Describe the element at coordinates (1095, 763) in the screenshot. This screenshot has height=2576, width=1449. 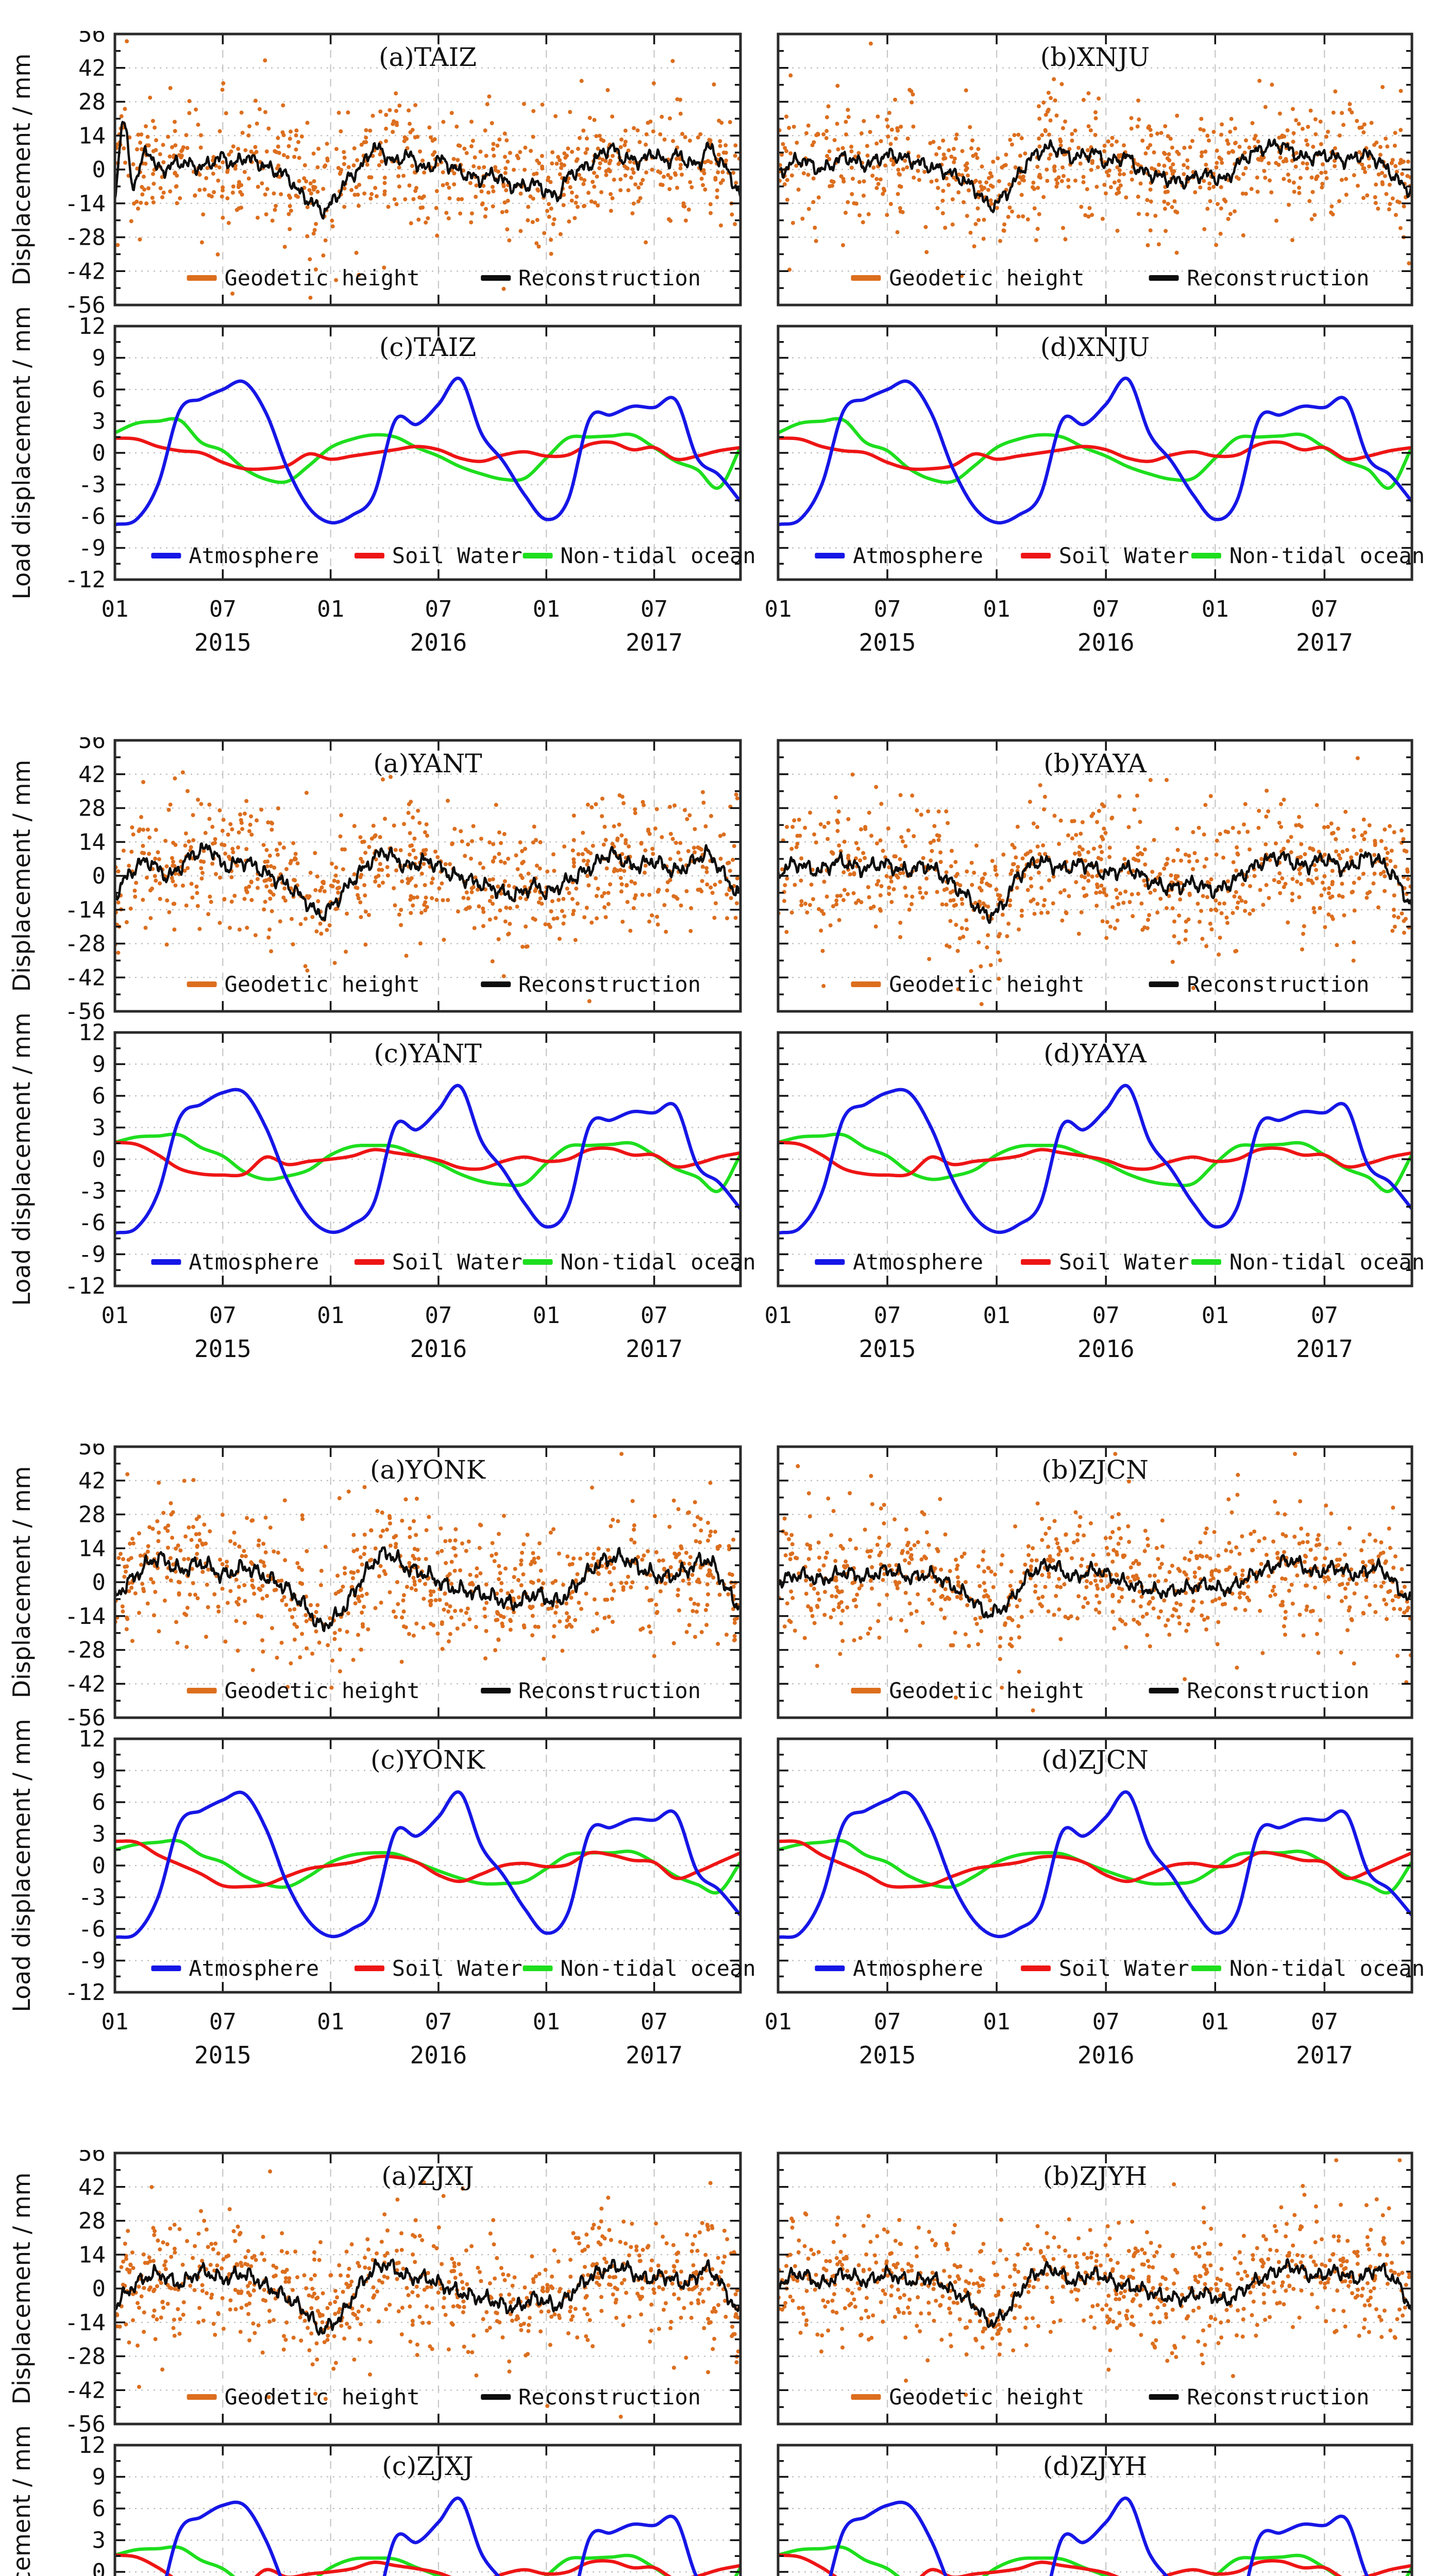
I see `panel-title: (b)YAYA` at that location.